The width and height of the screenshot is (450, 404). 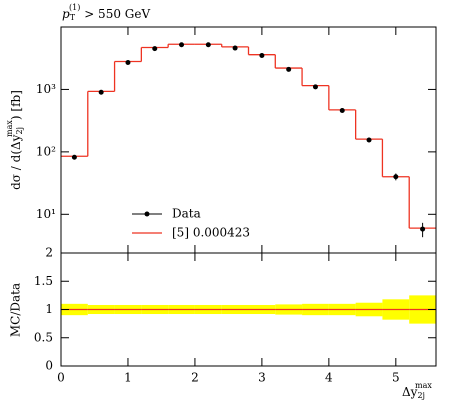 What do you see at coordinates (49, 366) in the screenshot?
I see `y-tick-label: 0` at bounding box center [49, 366].